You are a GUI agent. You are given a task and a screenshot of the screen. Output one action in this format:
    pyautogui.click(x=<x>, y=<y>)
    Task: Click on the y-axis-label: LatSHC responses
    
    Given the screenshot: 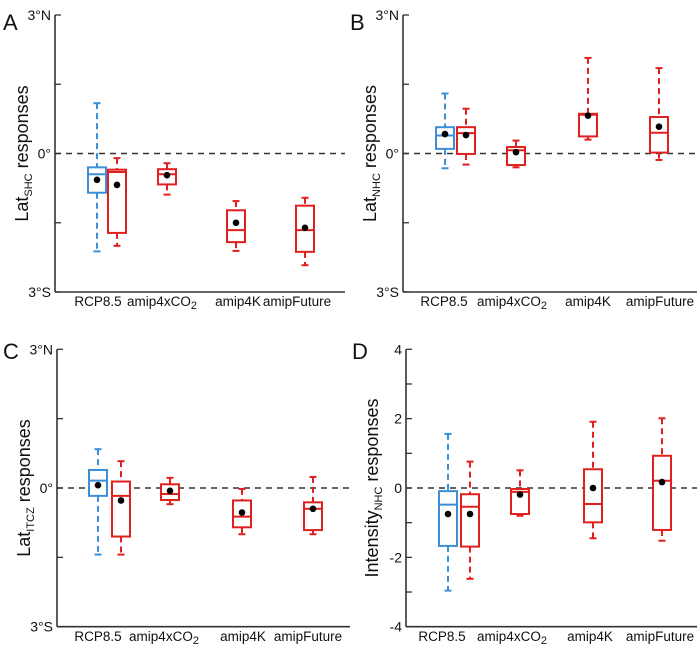 What is the action you would take?
    pyautogui.click(x=23, y=153)
    